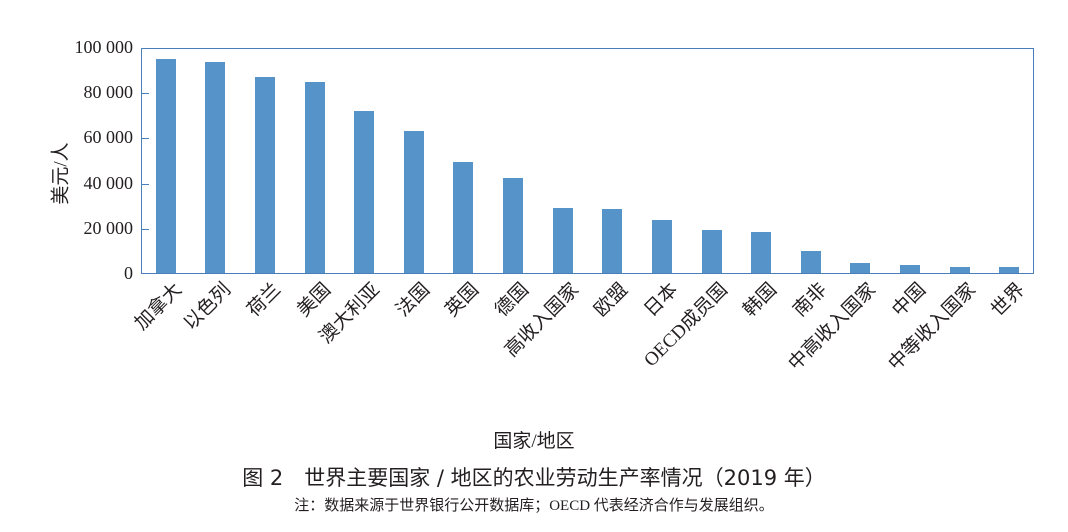 This screenshot has height=532, width=1068. What do you see at coordinates (61, 173) in the screenshot?
I see `y-axis-label: 美元/人` at bounding box center [61, 173].